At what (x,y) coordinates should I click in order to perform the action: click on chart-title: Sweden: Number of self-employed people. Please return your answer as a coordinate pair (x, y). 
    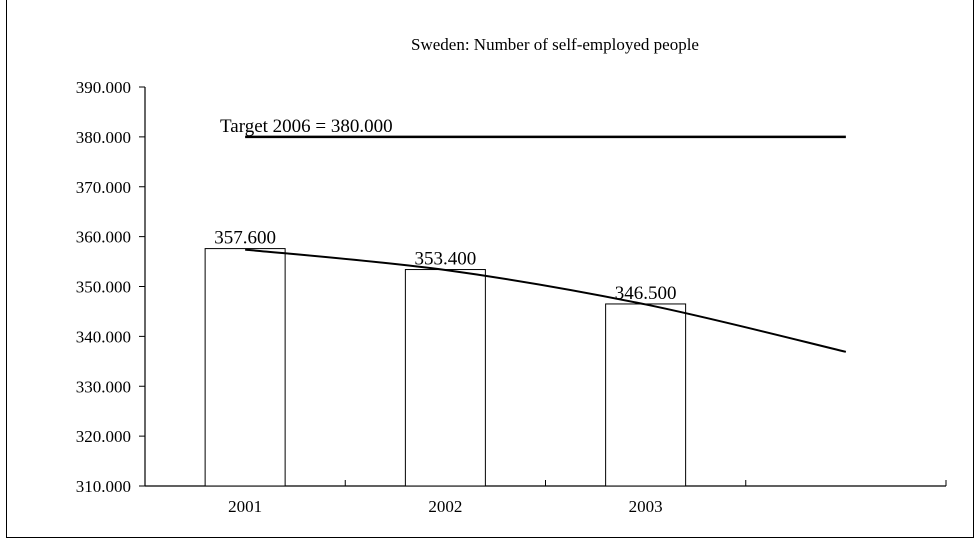
    Looking at the image, I should click on (555, 44).